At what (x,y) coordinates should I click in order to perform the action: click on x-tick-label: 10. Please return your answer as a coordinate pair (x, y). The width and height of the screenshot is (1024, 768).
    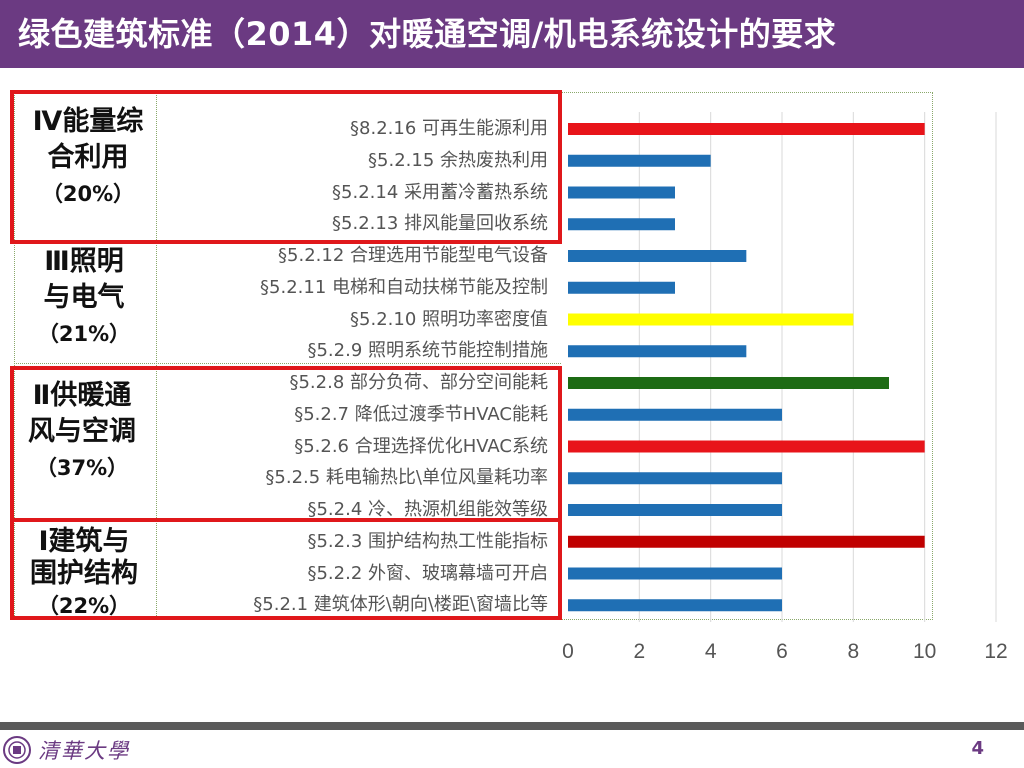
    Looking at the image, I should click on (924, 651).